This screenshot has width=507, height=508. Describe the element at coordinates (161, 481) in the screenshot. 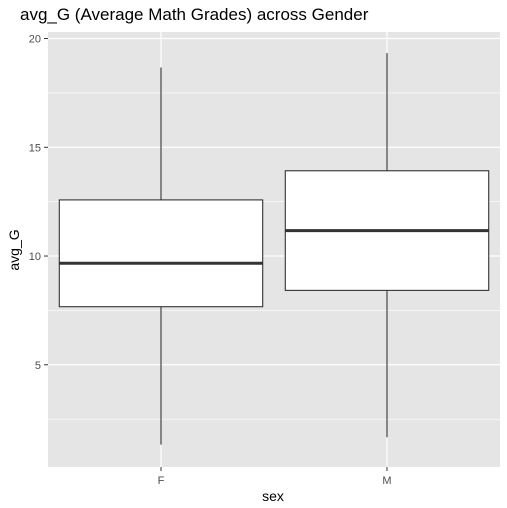

I see `x-tick-label: F` at that location.